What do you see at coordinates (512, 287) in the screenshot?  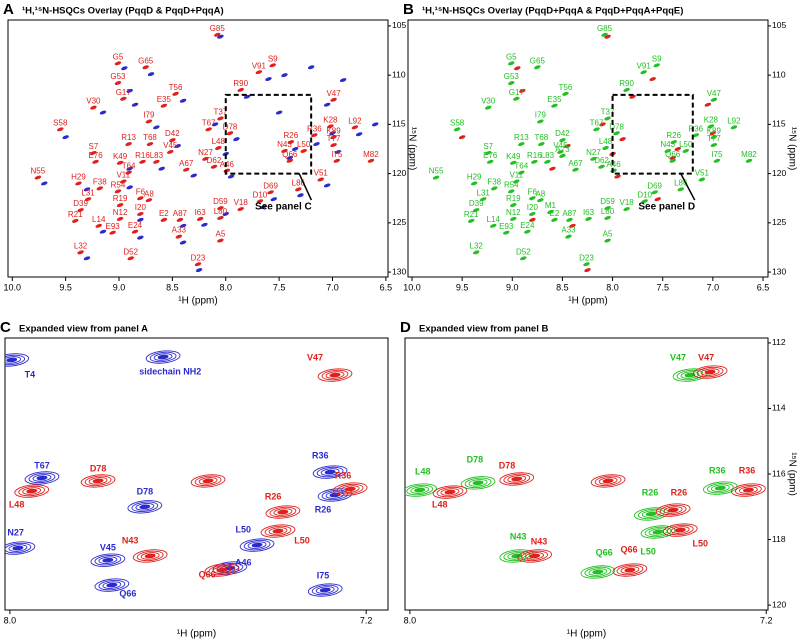 I see `x-tick-label: 9.0` at bounding box center [512, 287].